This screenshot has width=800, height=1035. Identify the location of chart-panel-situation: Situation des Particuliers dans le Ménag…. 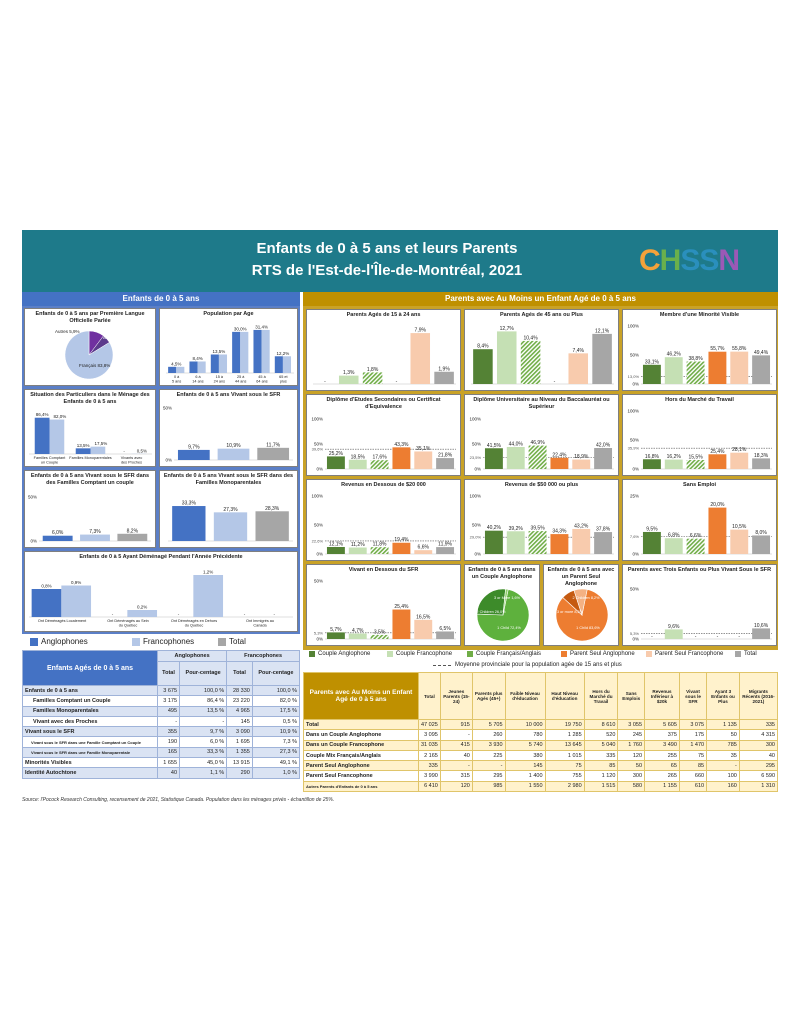
(90, 428).